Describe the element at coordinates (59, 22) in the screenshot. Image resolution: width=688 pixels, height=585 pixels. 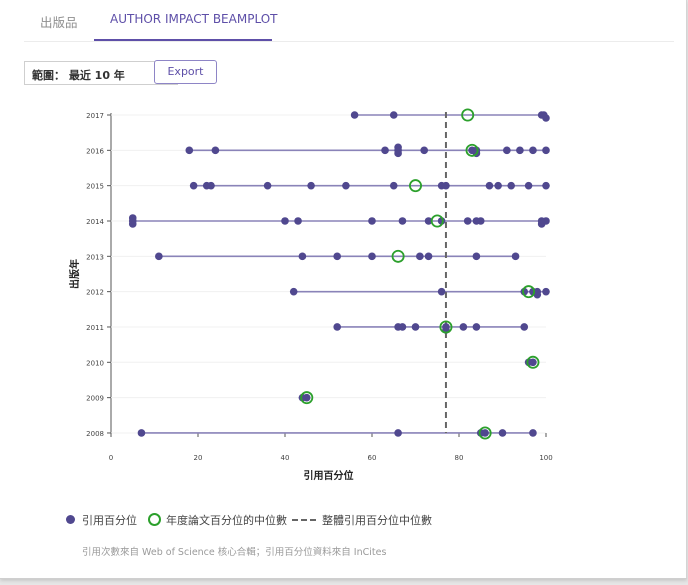
I see `tab-publications: 出版品` at that location.